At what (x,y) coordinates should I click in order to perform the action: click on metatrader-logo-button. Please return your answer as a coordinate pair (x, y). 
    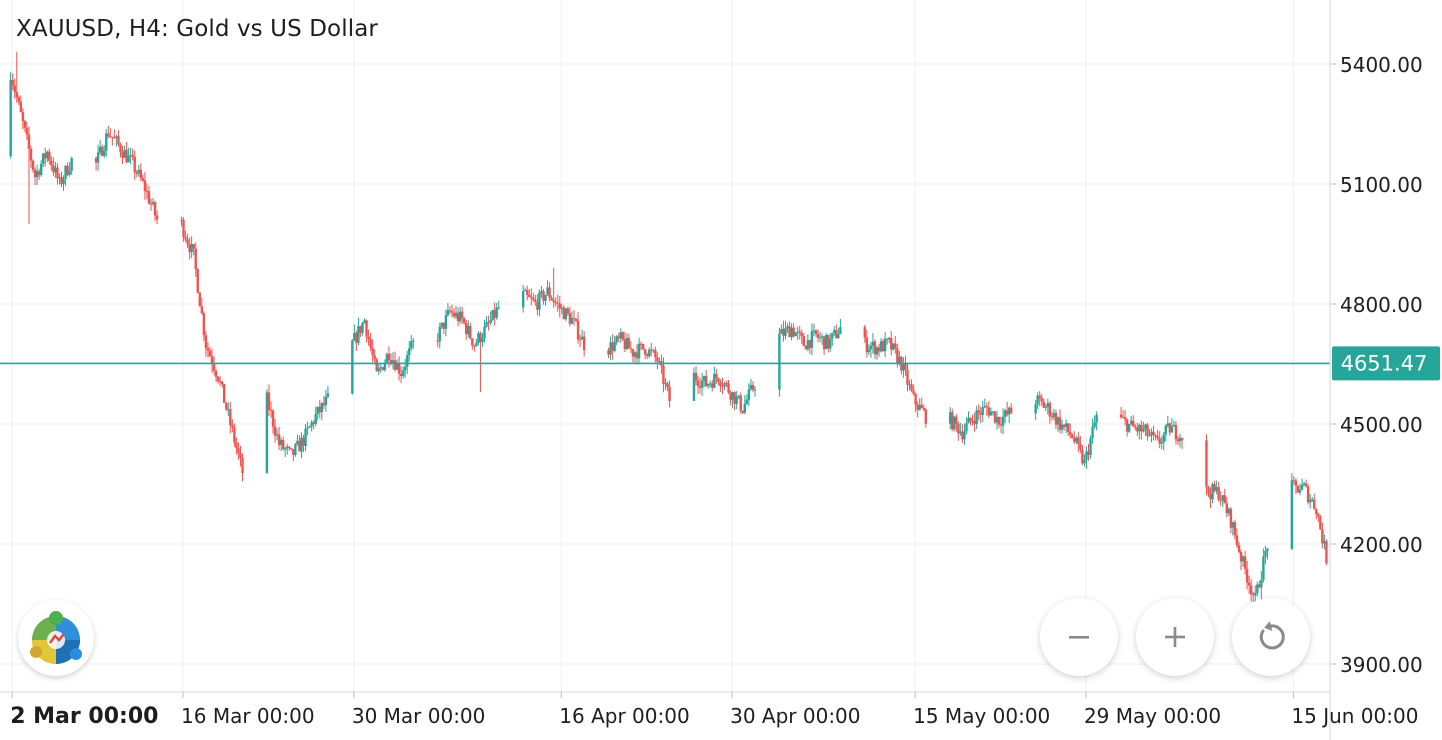
    Looking at the image, I should click on (56, 638).